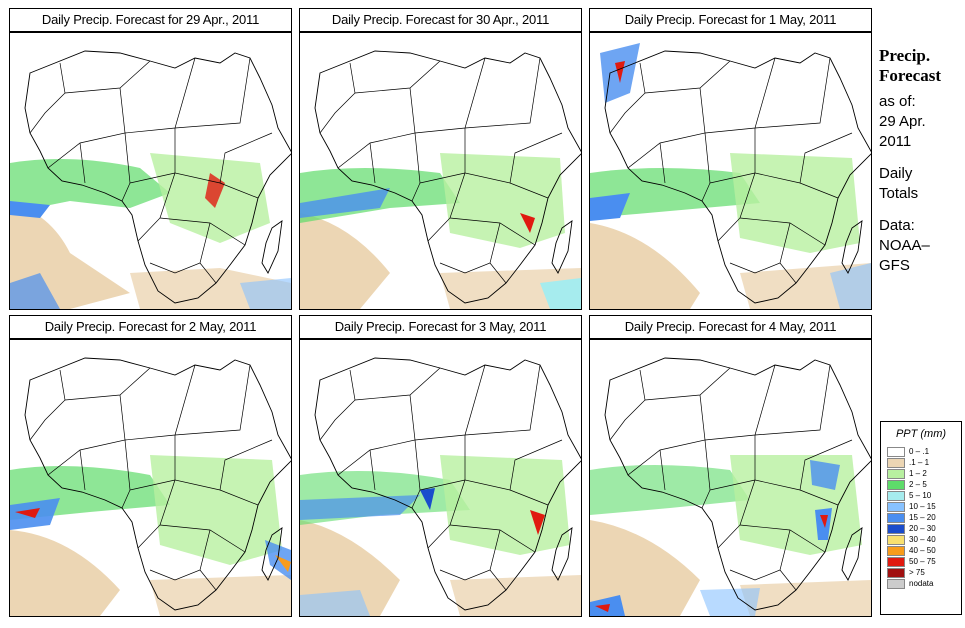 This screenshot has height=628, width=965. I want to click on heading-line-1: Precip., so click(905, 55).